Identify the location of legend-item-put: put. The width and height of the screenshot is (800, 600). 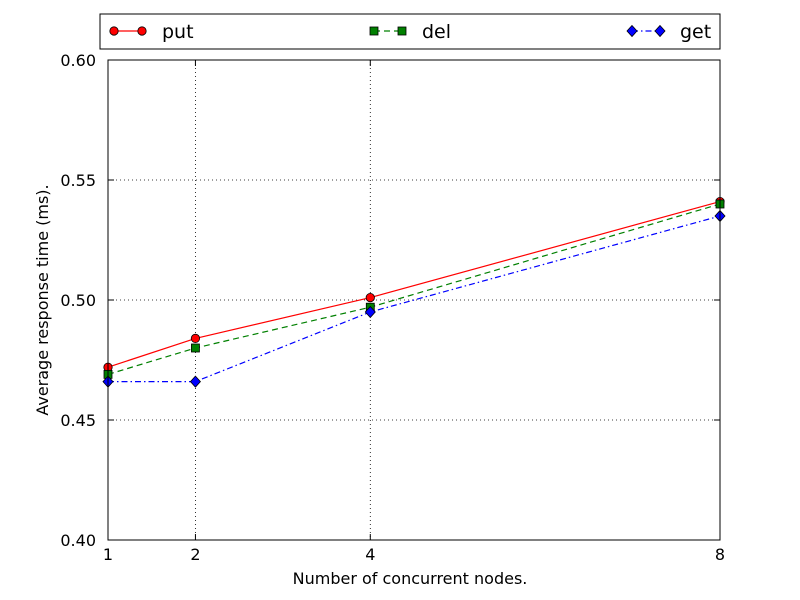
(151, 32).